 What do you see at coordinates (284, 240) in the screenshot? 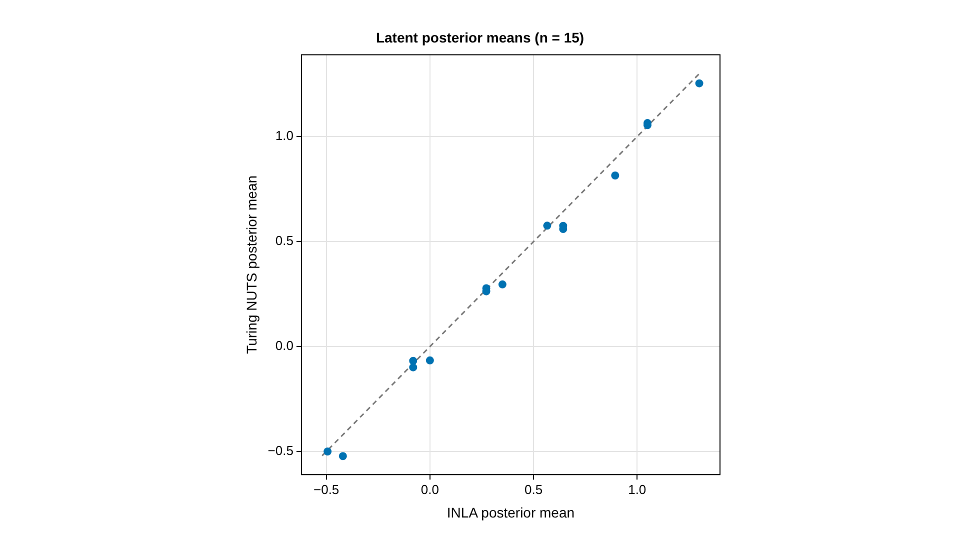
I see `y-tick-label: 0.5` at bounding box center [284, 240].